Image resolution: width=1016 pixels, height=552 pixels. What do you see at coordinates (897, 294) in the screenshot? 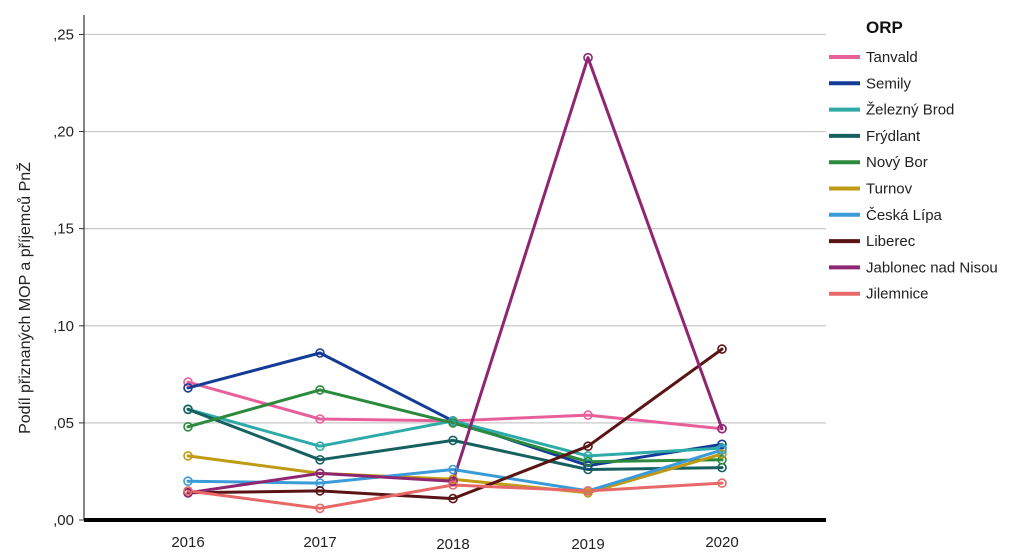
I see `legend-label: Jilemnice` at bounding box center [897, 294].